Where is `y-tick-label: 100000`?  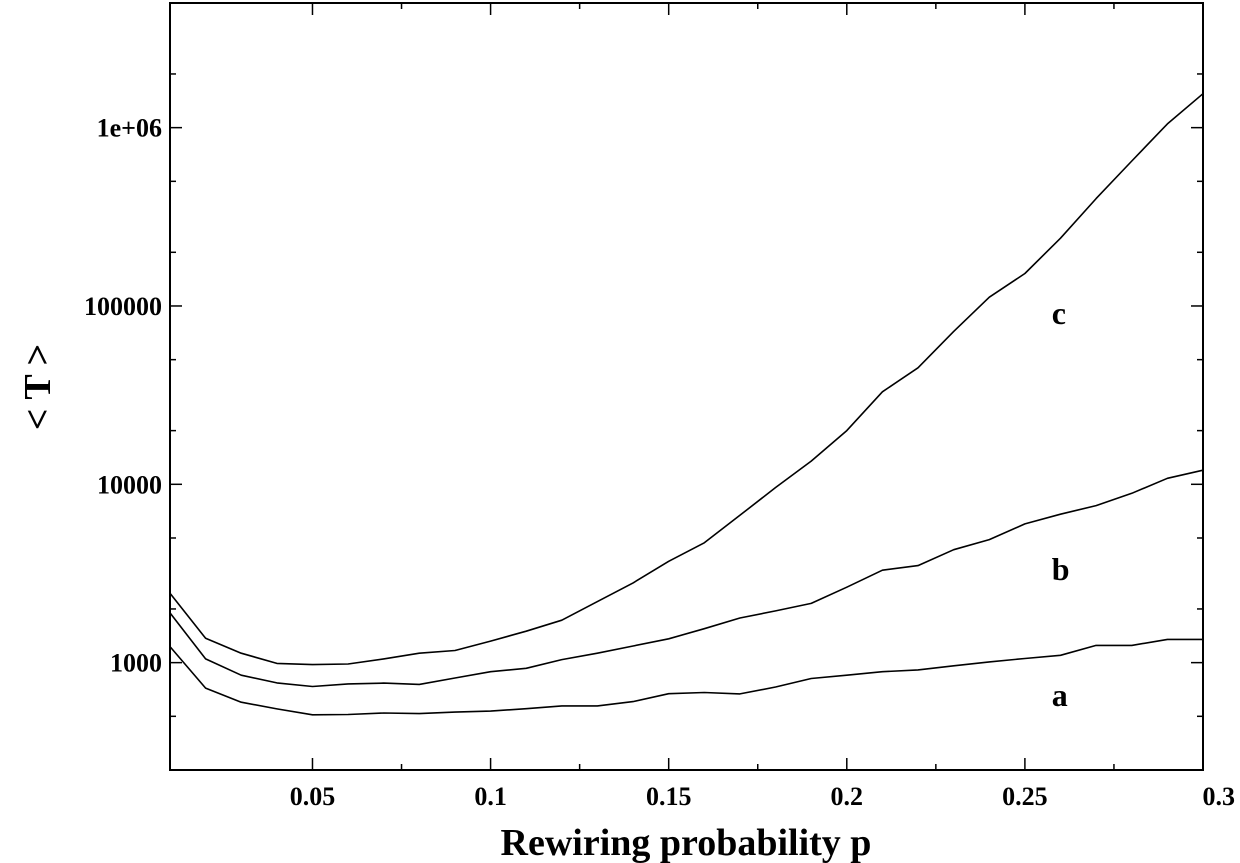 y-tick-label: 100000 is located at coordinates (123, 306).